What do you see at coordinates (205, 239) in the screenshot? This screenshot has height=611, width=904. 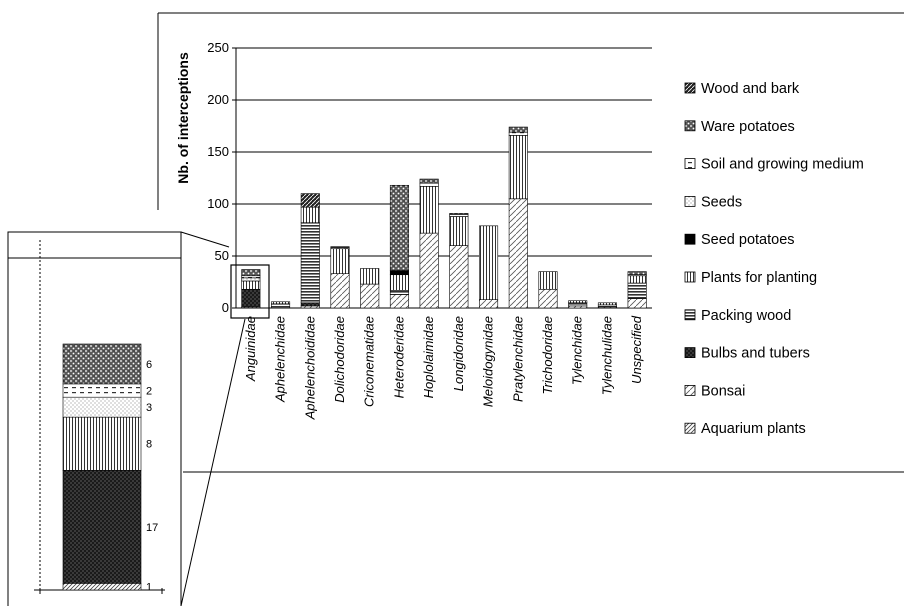 I see `zoom-line-top` at bounding box center [205, 239].